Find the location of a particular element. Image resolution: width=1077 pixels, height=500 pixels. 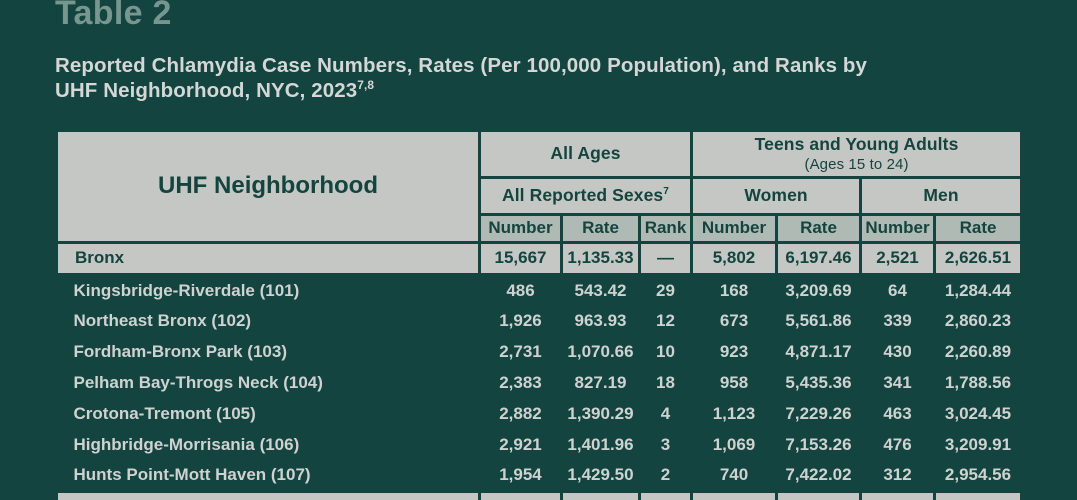

men-number-cell: 2,521 is located at coordinates (897, 258).